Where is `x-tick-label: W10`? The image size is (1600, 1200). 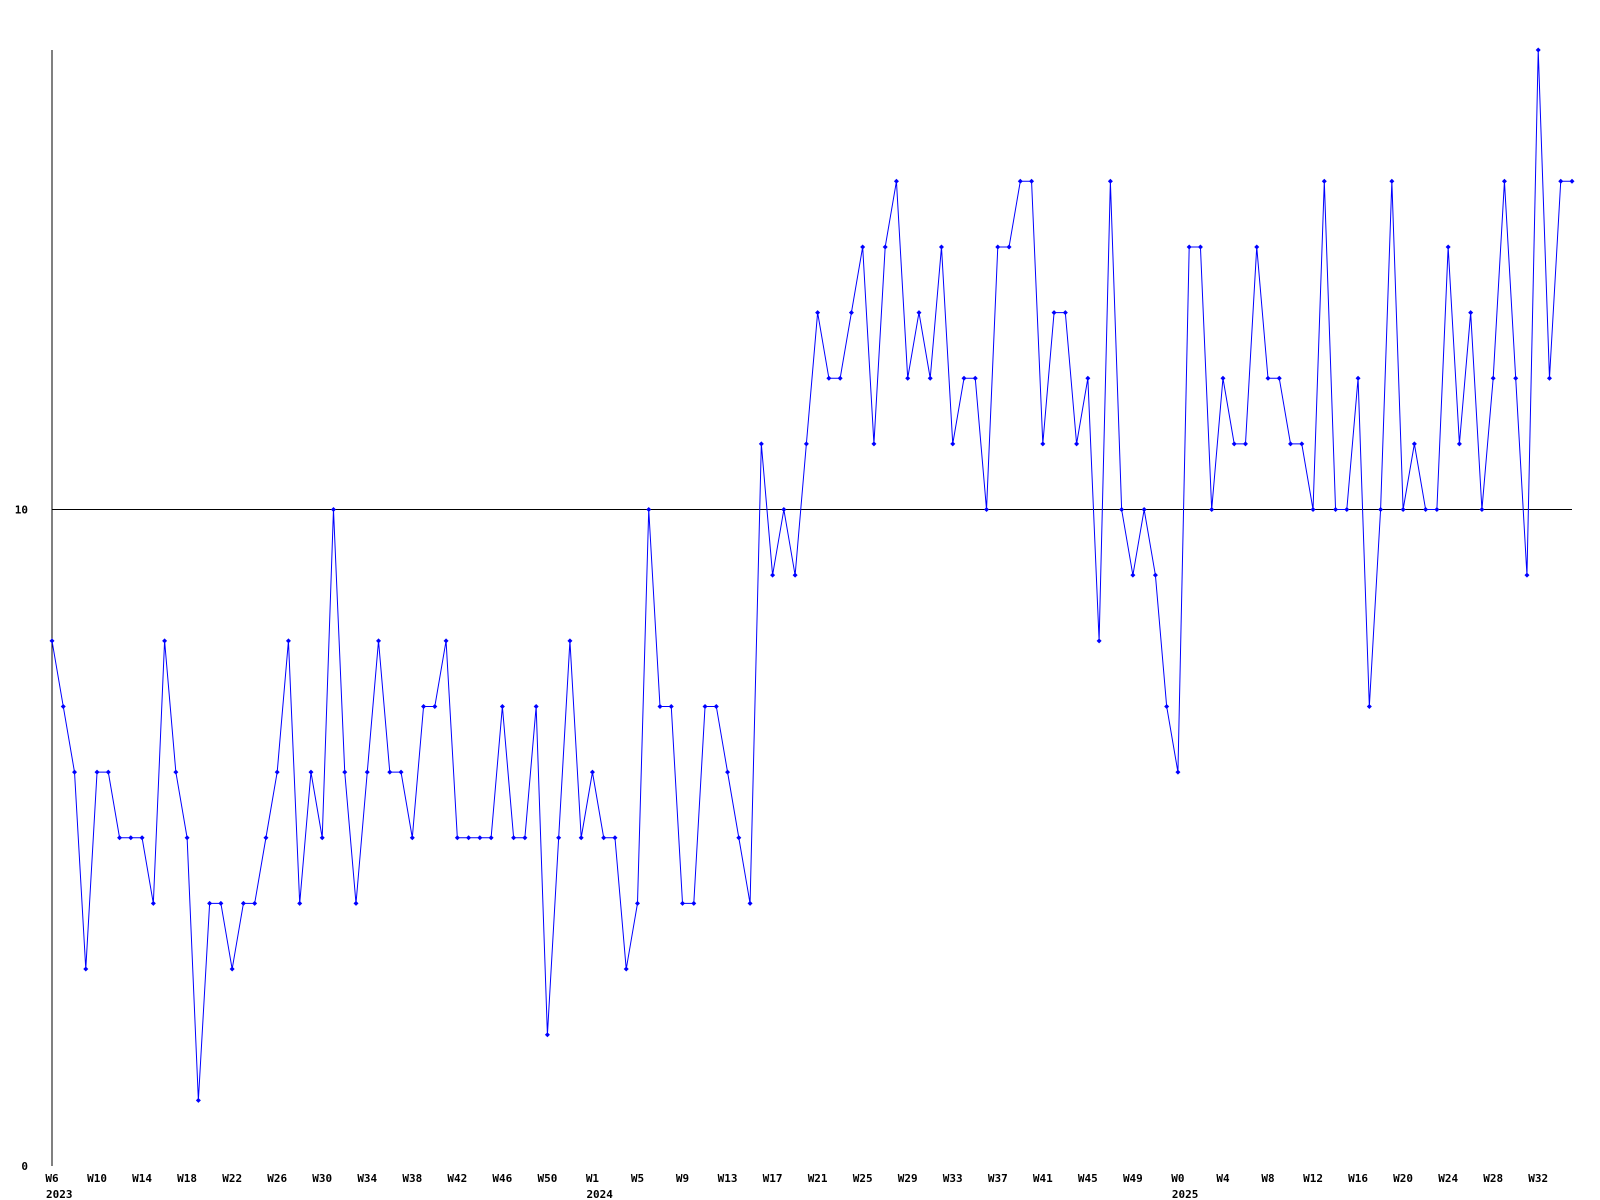 x-tick-label: W10 is located at coordinates (97, 1178).